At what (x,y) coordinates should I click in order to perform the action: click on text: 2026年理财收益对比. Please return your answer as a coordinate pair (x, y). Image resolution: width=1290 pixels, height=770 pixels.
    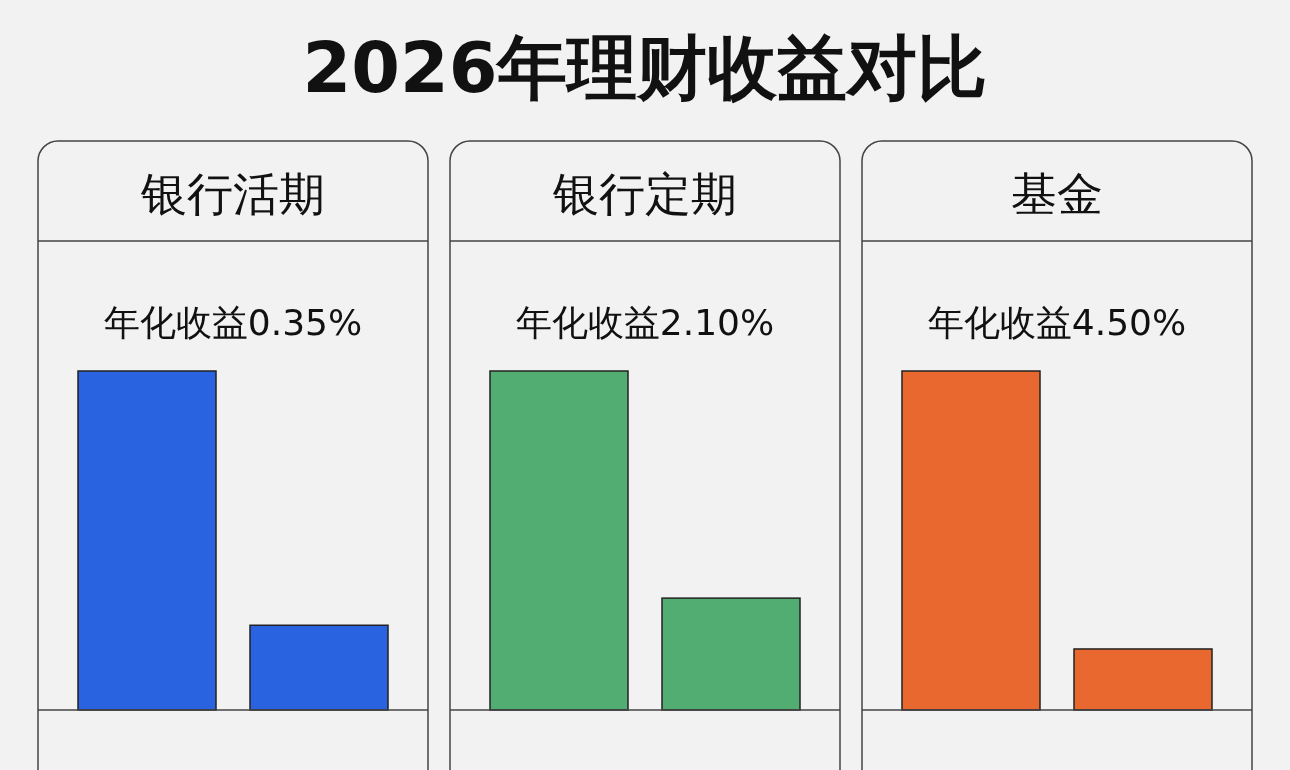
    Looking at the image, I should click on (645, 68).